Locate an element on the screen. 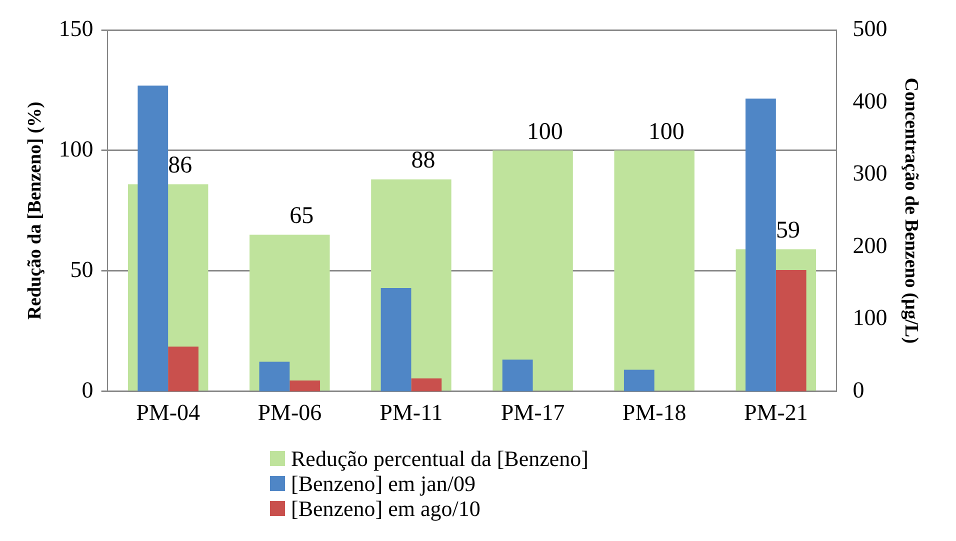 The image size is (956, 541). y2-tick-label: 300 is located at coordinates (870, 173).